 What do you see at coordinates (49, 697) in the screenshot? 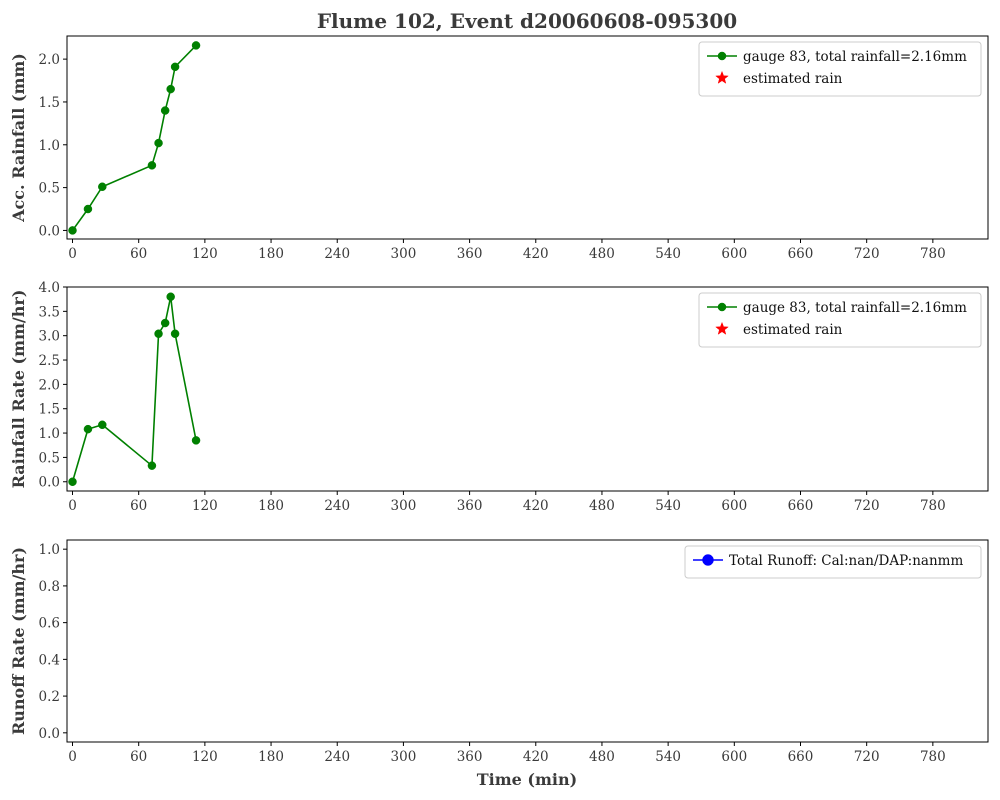
I see `y-tick-label: 0.2` at bounding box center [49, 697].